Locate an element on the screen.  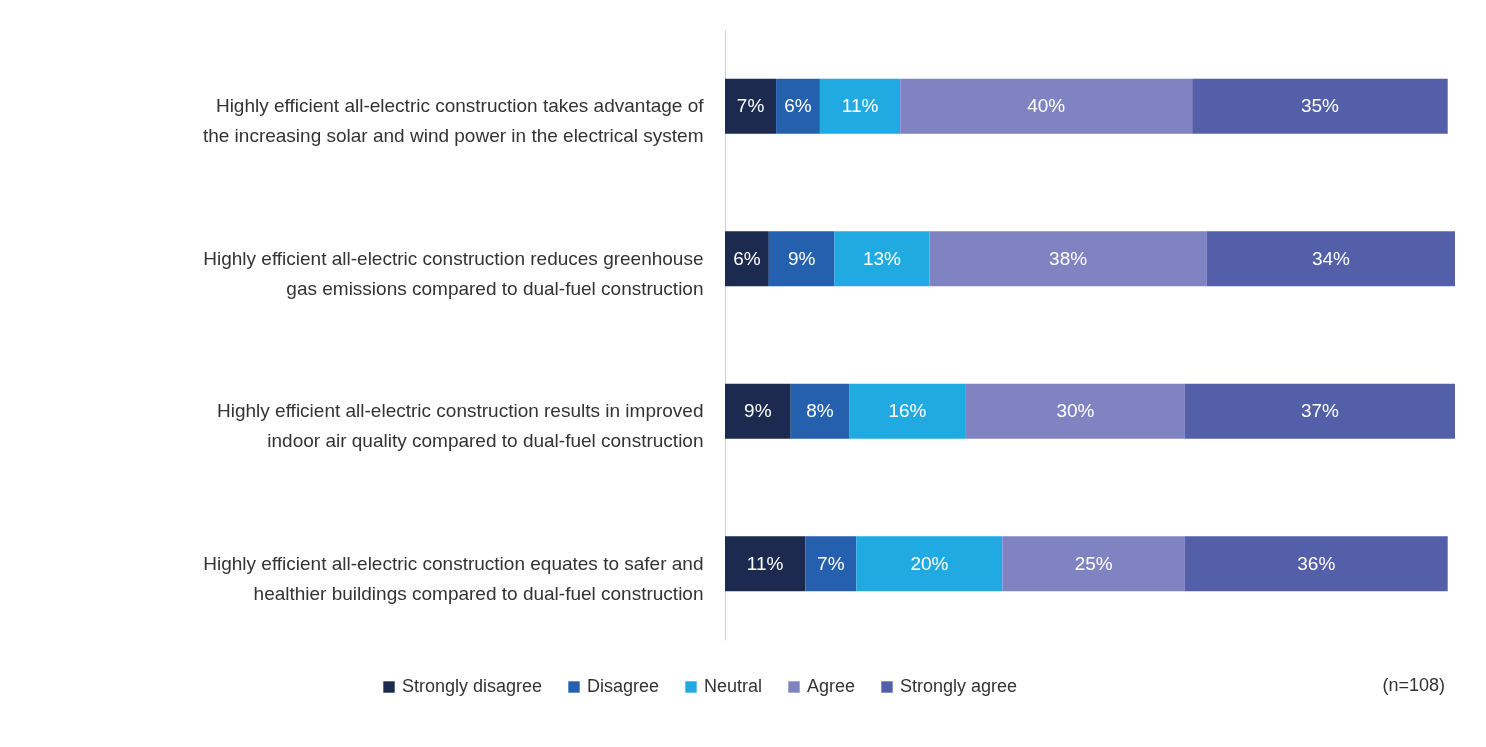
legend-label: Neutral is located at coordinates (733, 686).